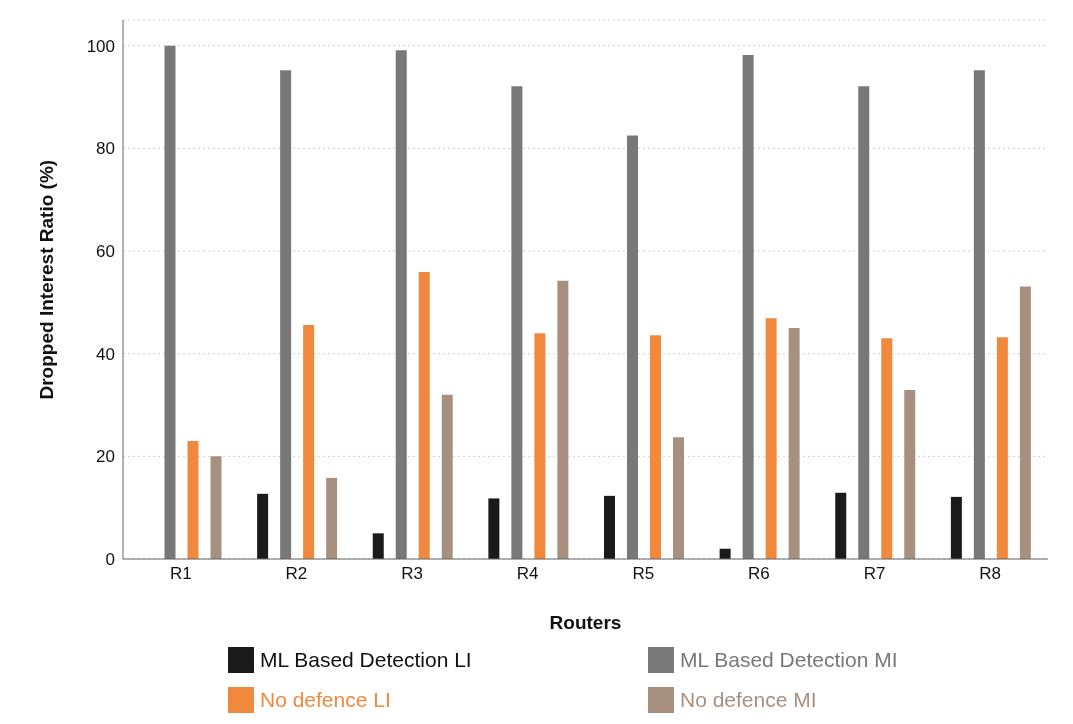 The height and width of the screenshot is (724, 1073). I want to click on x-tick-label: R1, so click(180, 574).